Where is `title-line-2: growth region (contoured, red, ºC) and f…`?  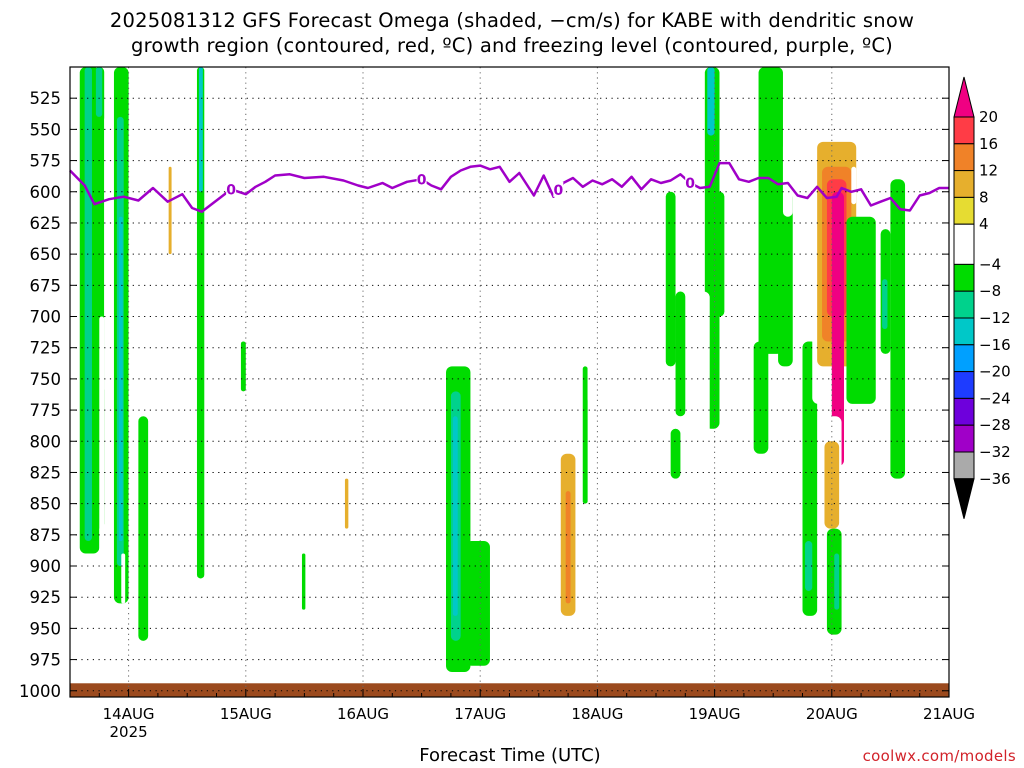 title-line-2: growth region (contoured, red, ºC) and f… is located at coordinates (512, 45).